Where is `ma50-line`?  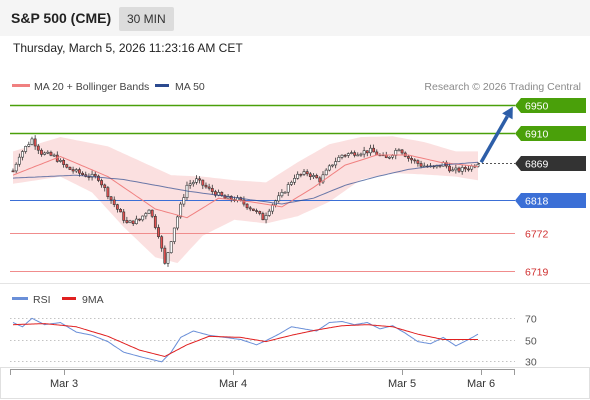
ma50-line is located at coordinates (245, 183).